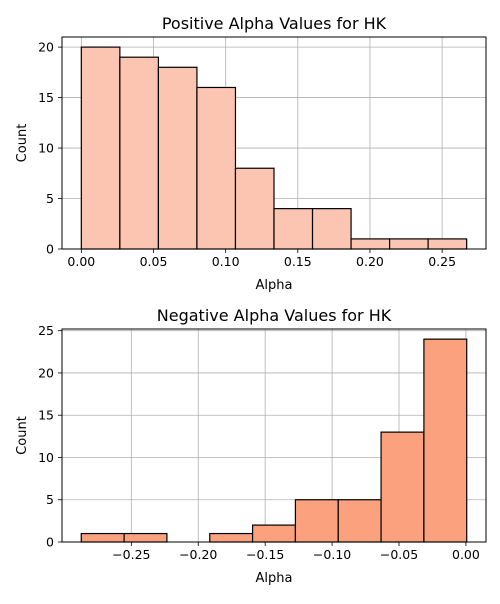  Describe the element at coordinates (274, 315) in the screenshot. I see `chart-title: Negative Alpha Values for HK` at that location.